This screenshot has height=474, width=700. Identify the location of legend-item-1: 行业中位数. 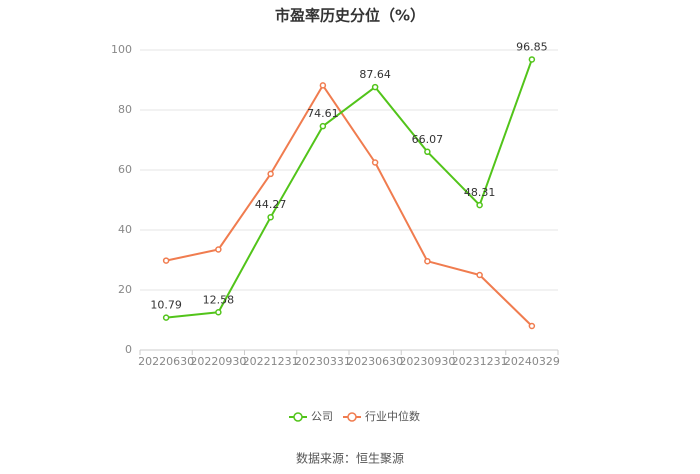
(381, 416).